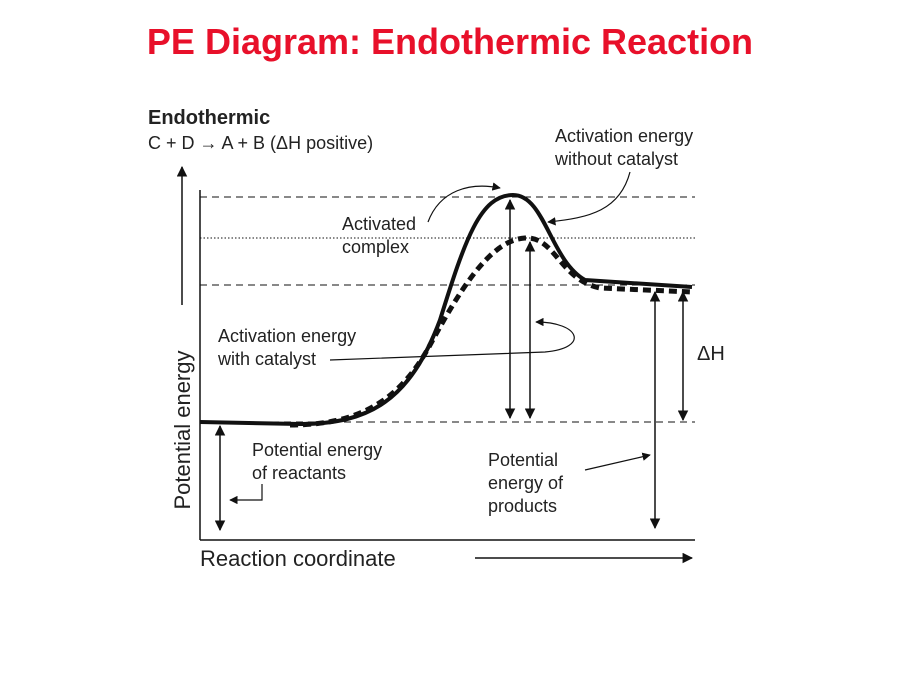  I want to click on label-activated-complex: complex, so click(375, 247).